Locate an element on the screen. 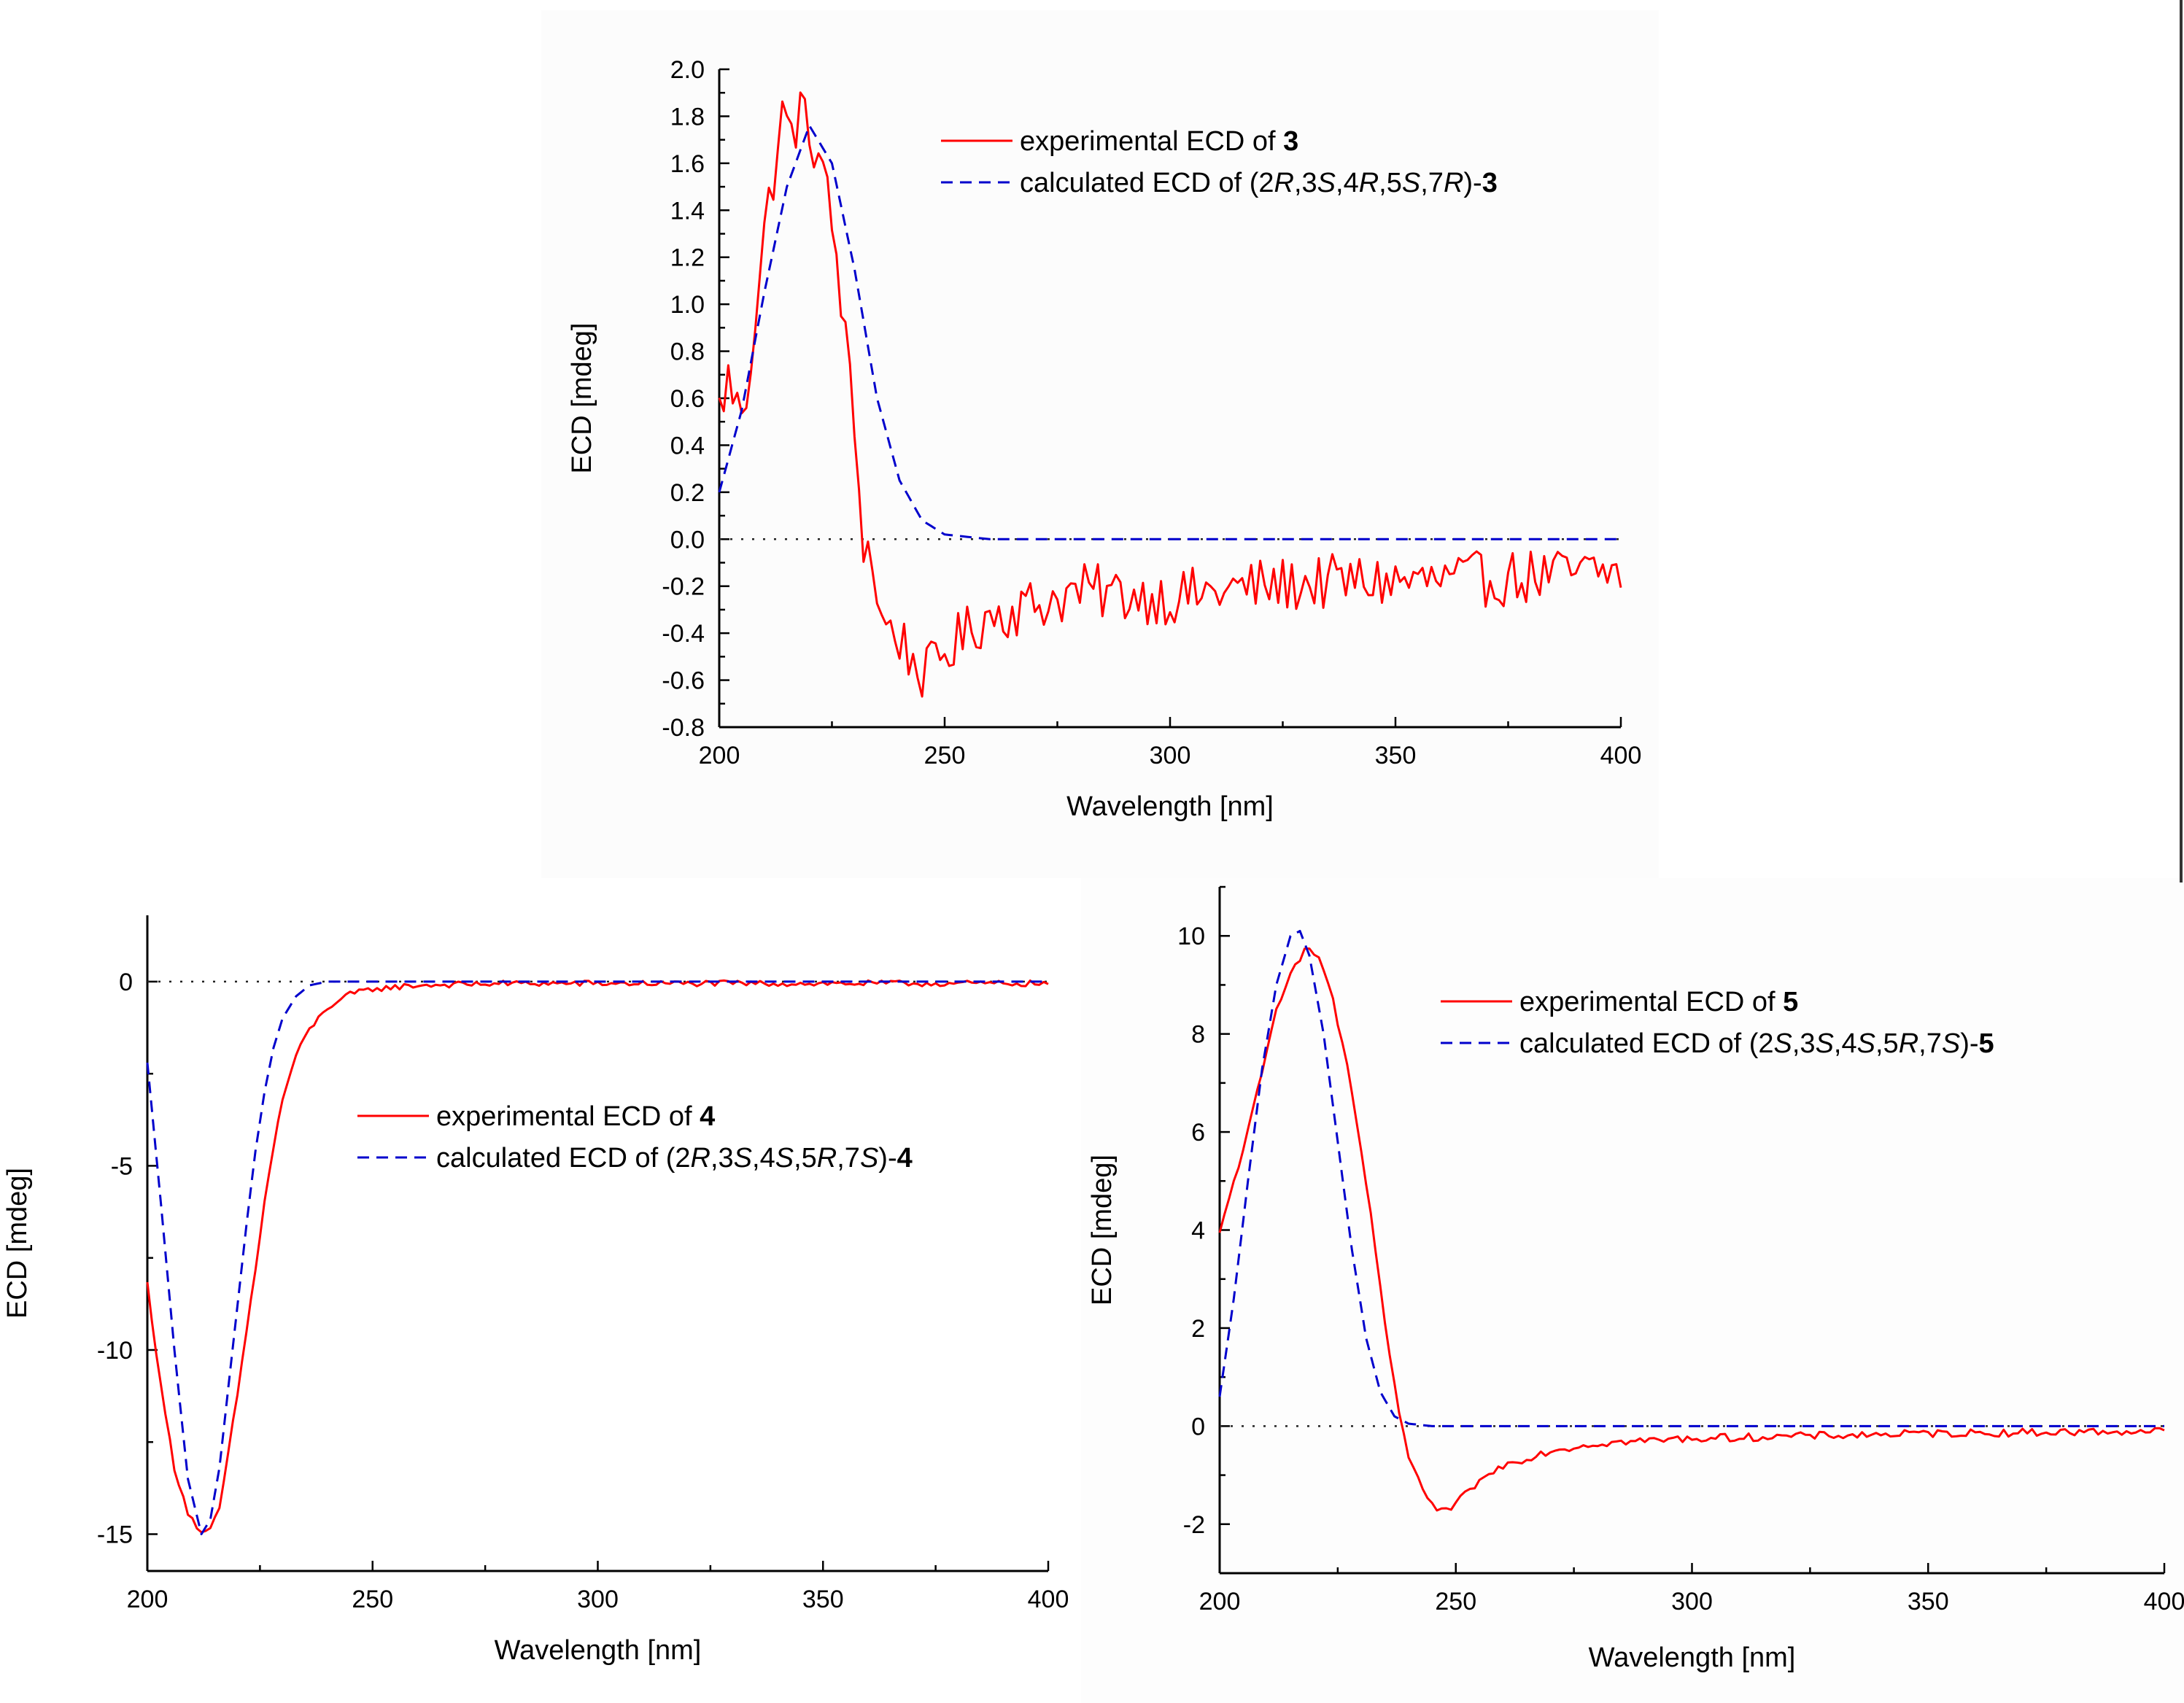  y-tick-label: -5 is located at coordinates (122, 1166).